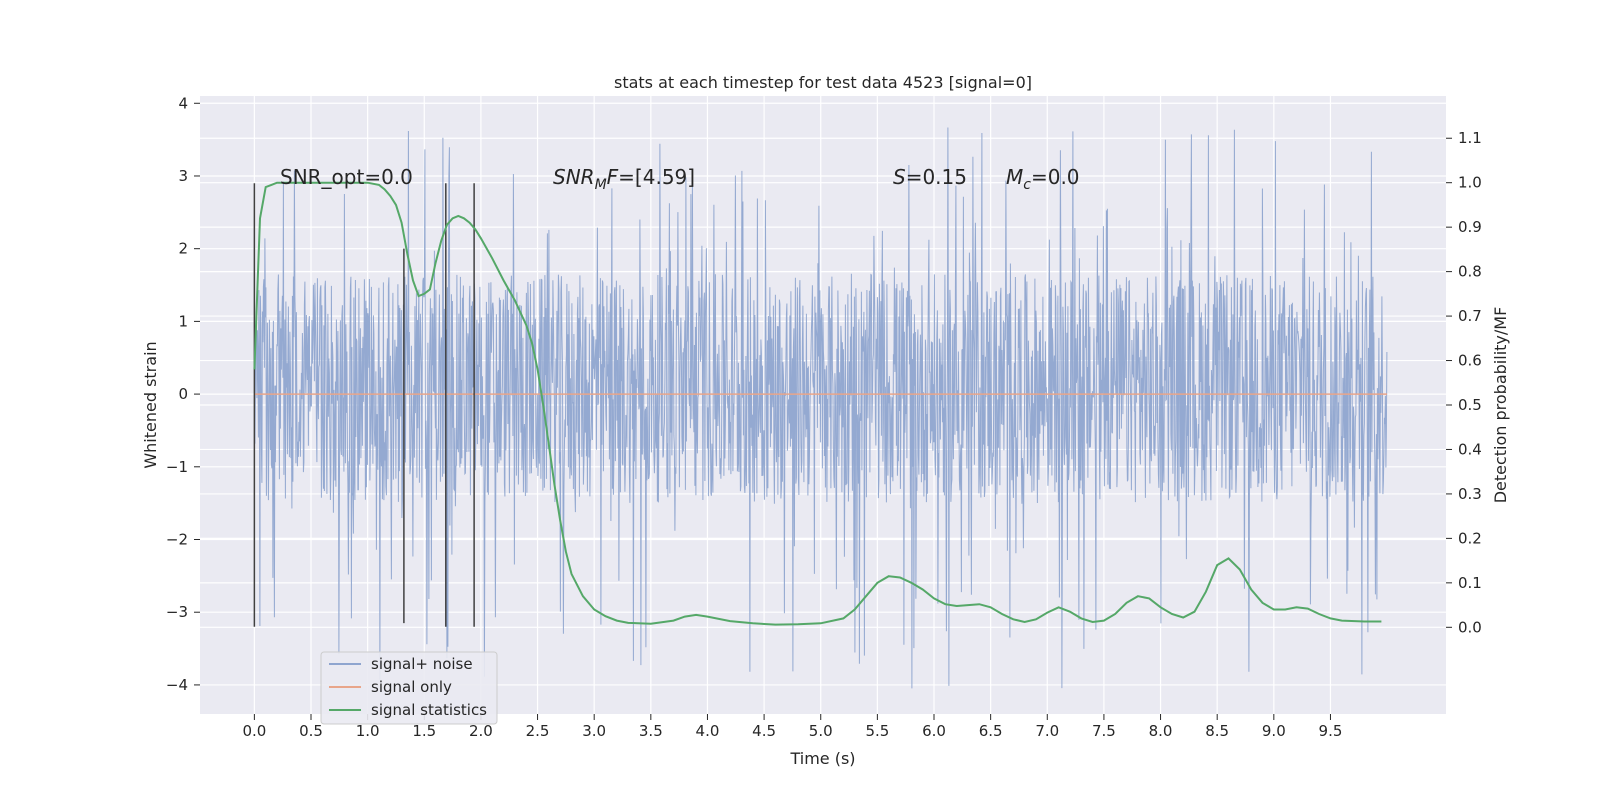 Image resolution: width=1600 pixels, height=800 pixels. I want to click on x-tick-label-7: 3.5, so click(651, 731).